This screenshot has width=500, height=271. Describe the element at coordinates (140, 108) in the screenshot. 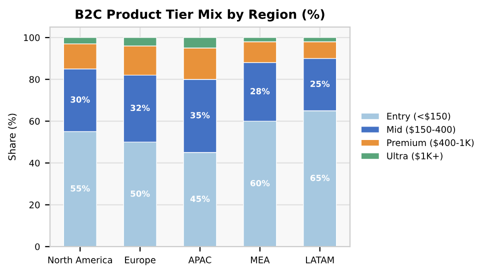

I see `data-label: 32%` at that location.